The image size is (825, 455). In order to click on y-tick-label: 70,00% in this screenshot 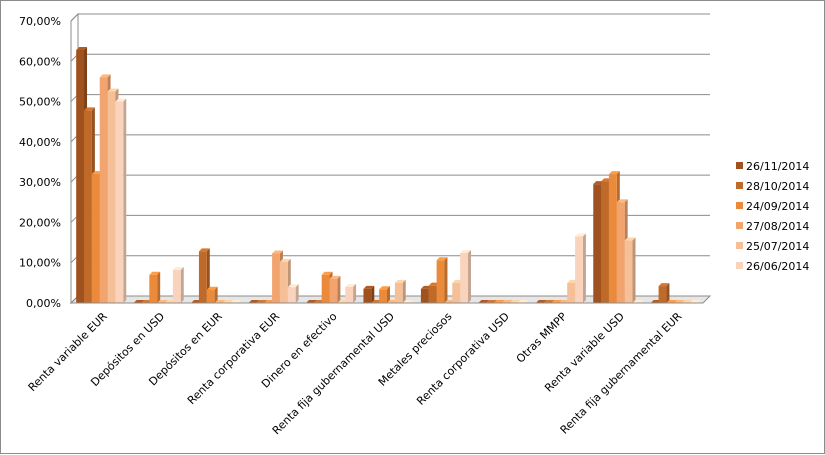, I will do `click(40, 21)`.